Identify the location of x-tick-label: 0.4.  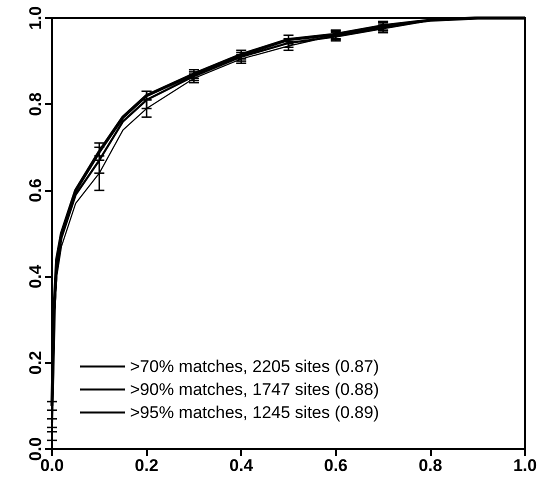
(241, 465).